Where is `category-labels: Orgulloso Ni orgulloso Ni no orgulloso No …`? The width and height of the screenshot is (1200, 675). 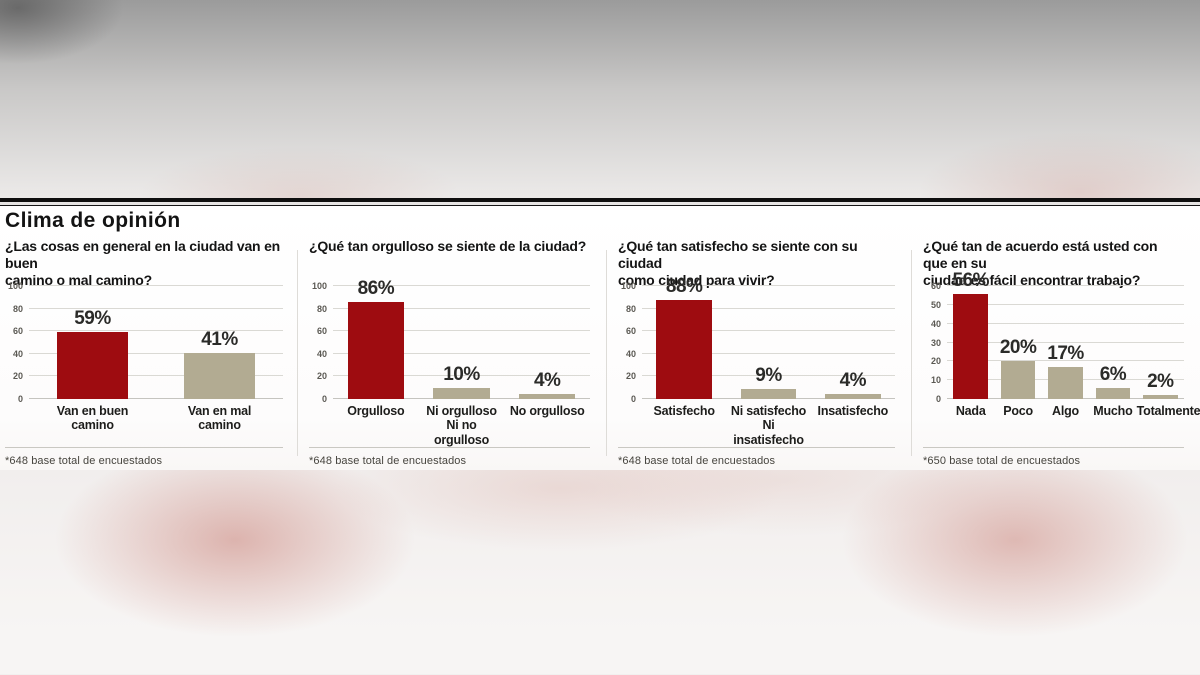 category-labels: Orgulloso Ni orgulloso Ni no orgulloso No … is located at coordinates (461, 425).